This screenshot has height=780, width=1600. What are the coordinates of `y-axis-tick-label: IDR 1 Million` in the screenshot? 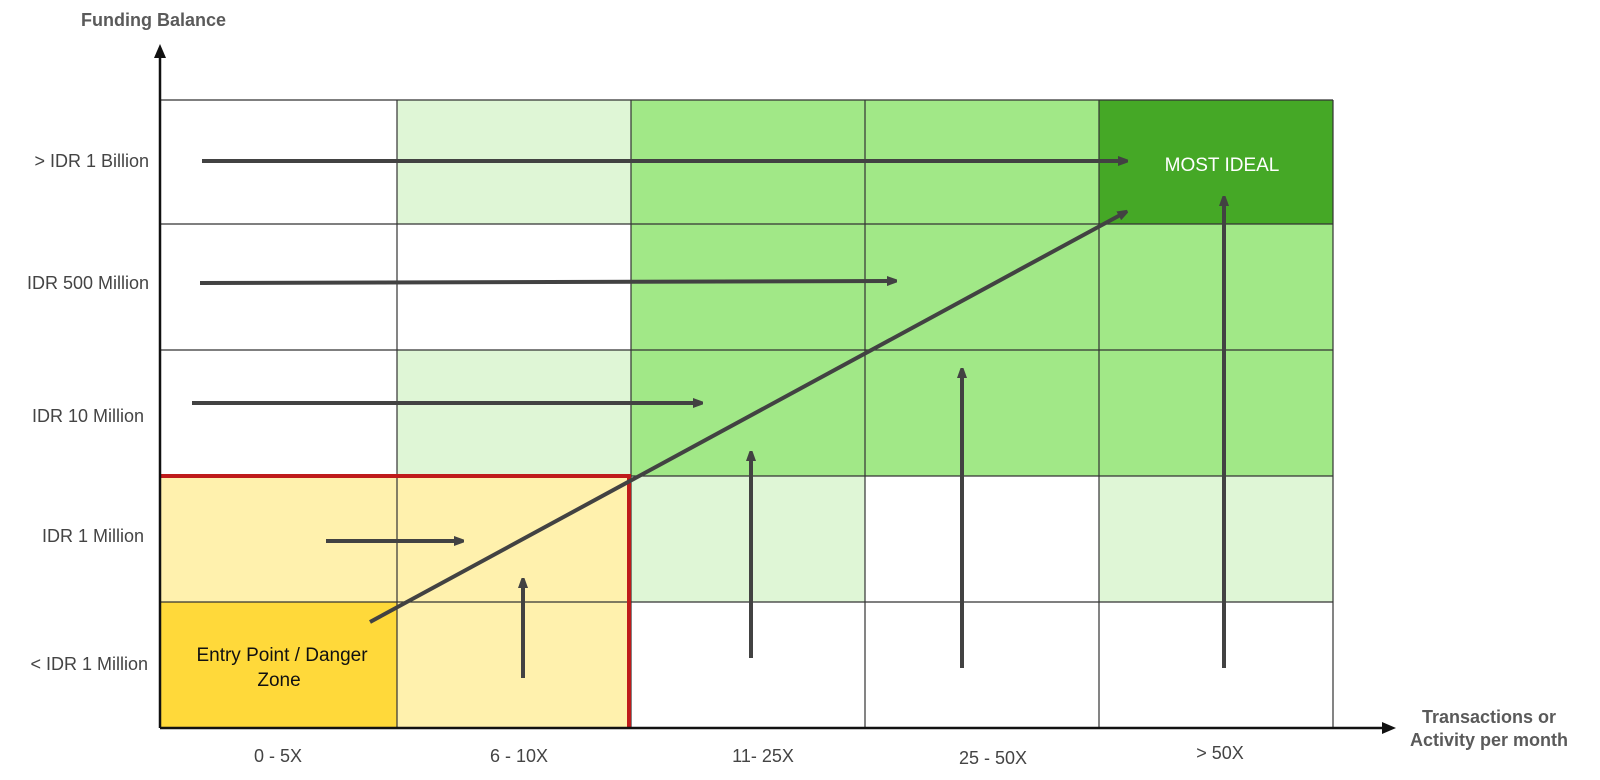 It's located at (93, 536).